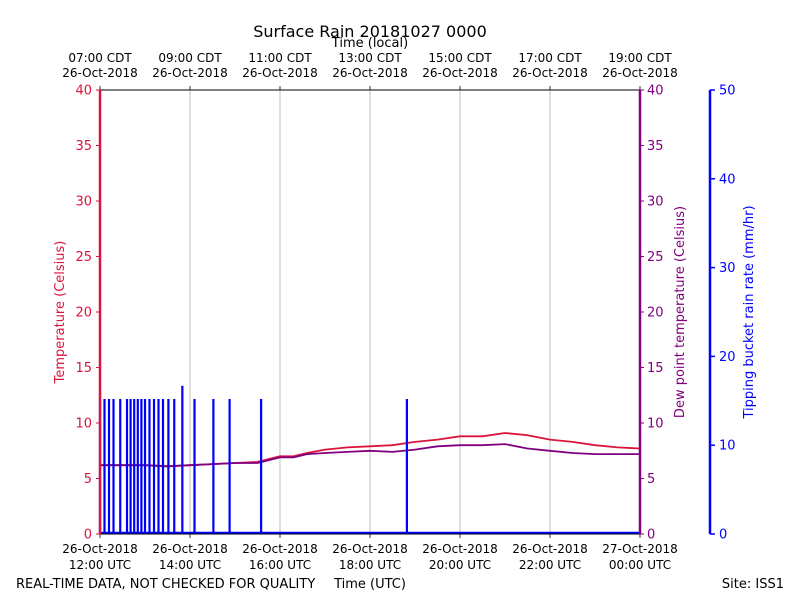 Image resolution: width=800 pixels, height=600 pixels. Describe the element at coordinates (83, 424) in the screenshot. I see `temperature-tick-label: 10` at that location.